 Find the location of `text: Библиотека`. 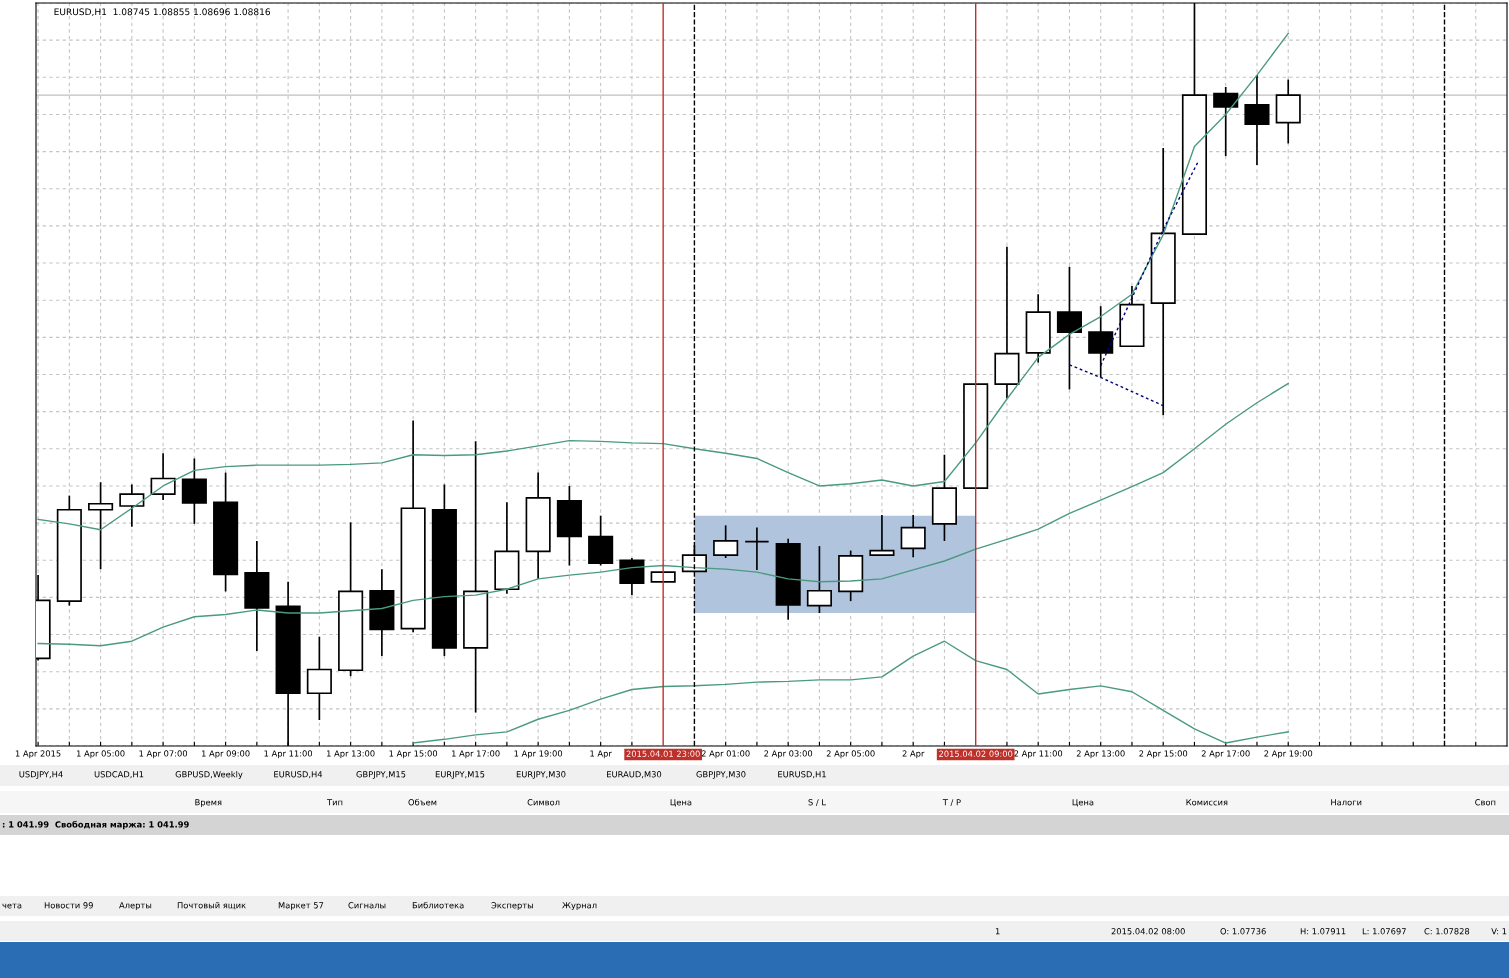

text: Библиотека is located at coordinates (438, 905).